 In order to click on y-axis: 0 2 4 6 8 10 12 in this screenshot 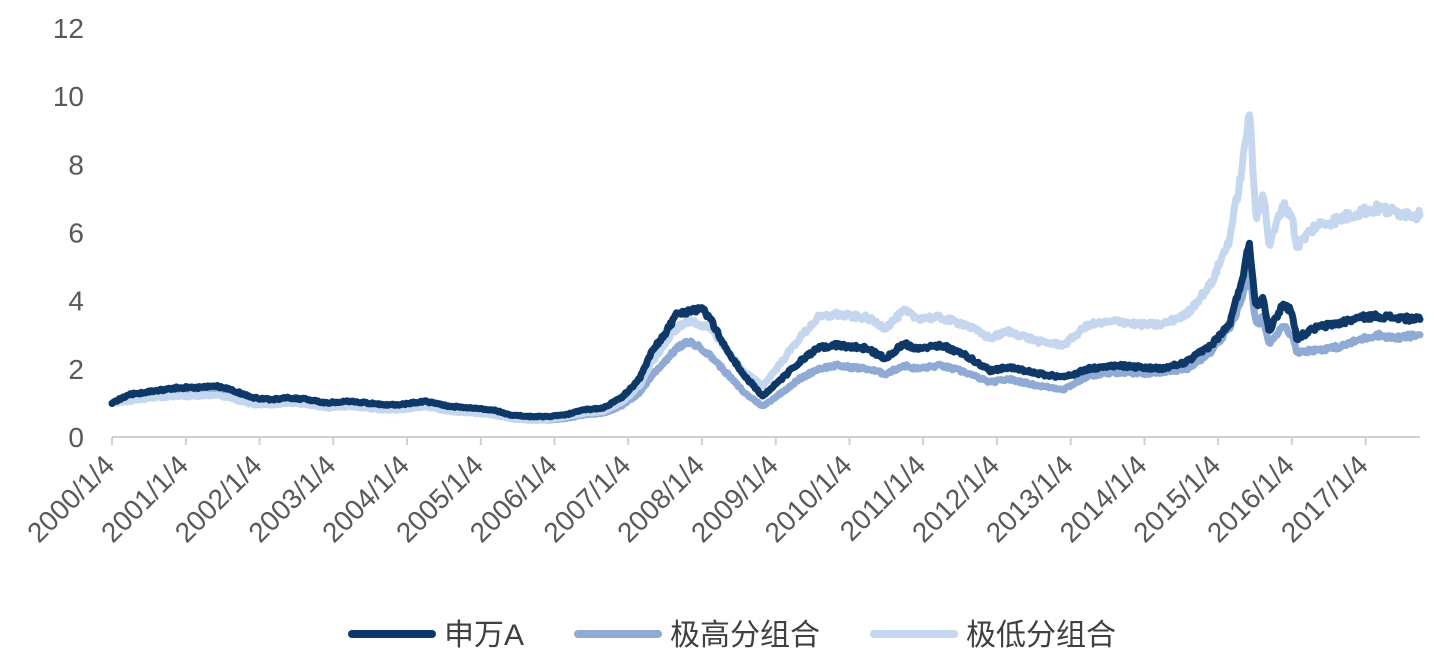, I will do `click(68, 233)`.